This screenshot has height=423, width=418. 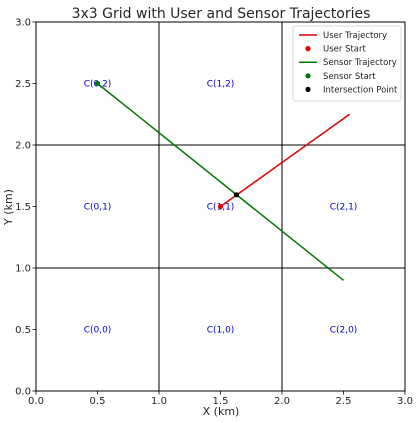 I want to click on x-tick-label: 1.0, so click(x=159, y=401).